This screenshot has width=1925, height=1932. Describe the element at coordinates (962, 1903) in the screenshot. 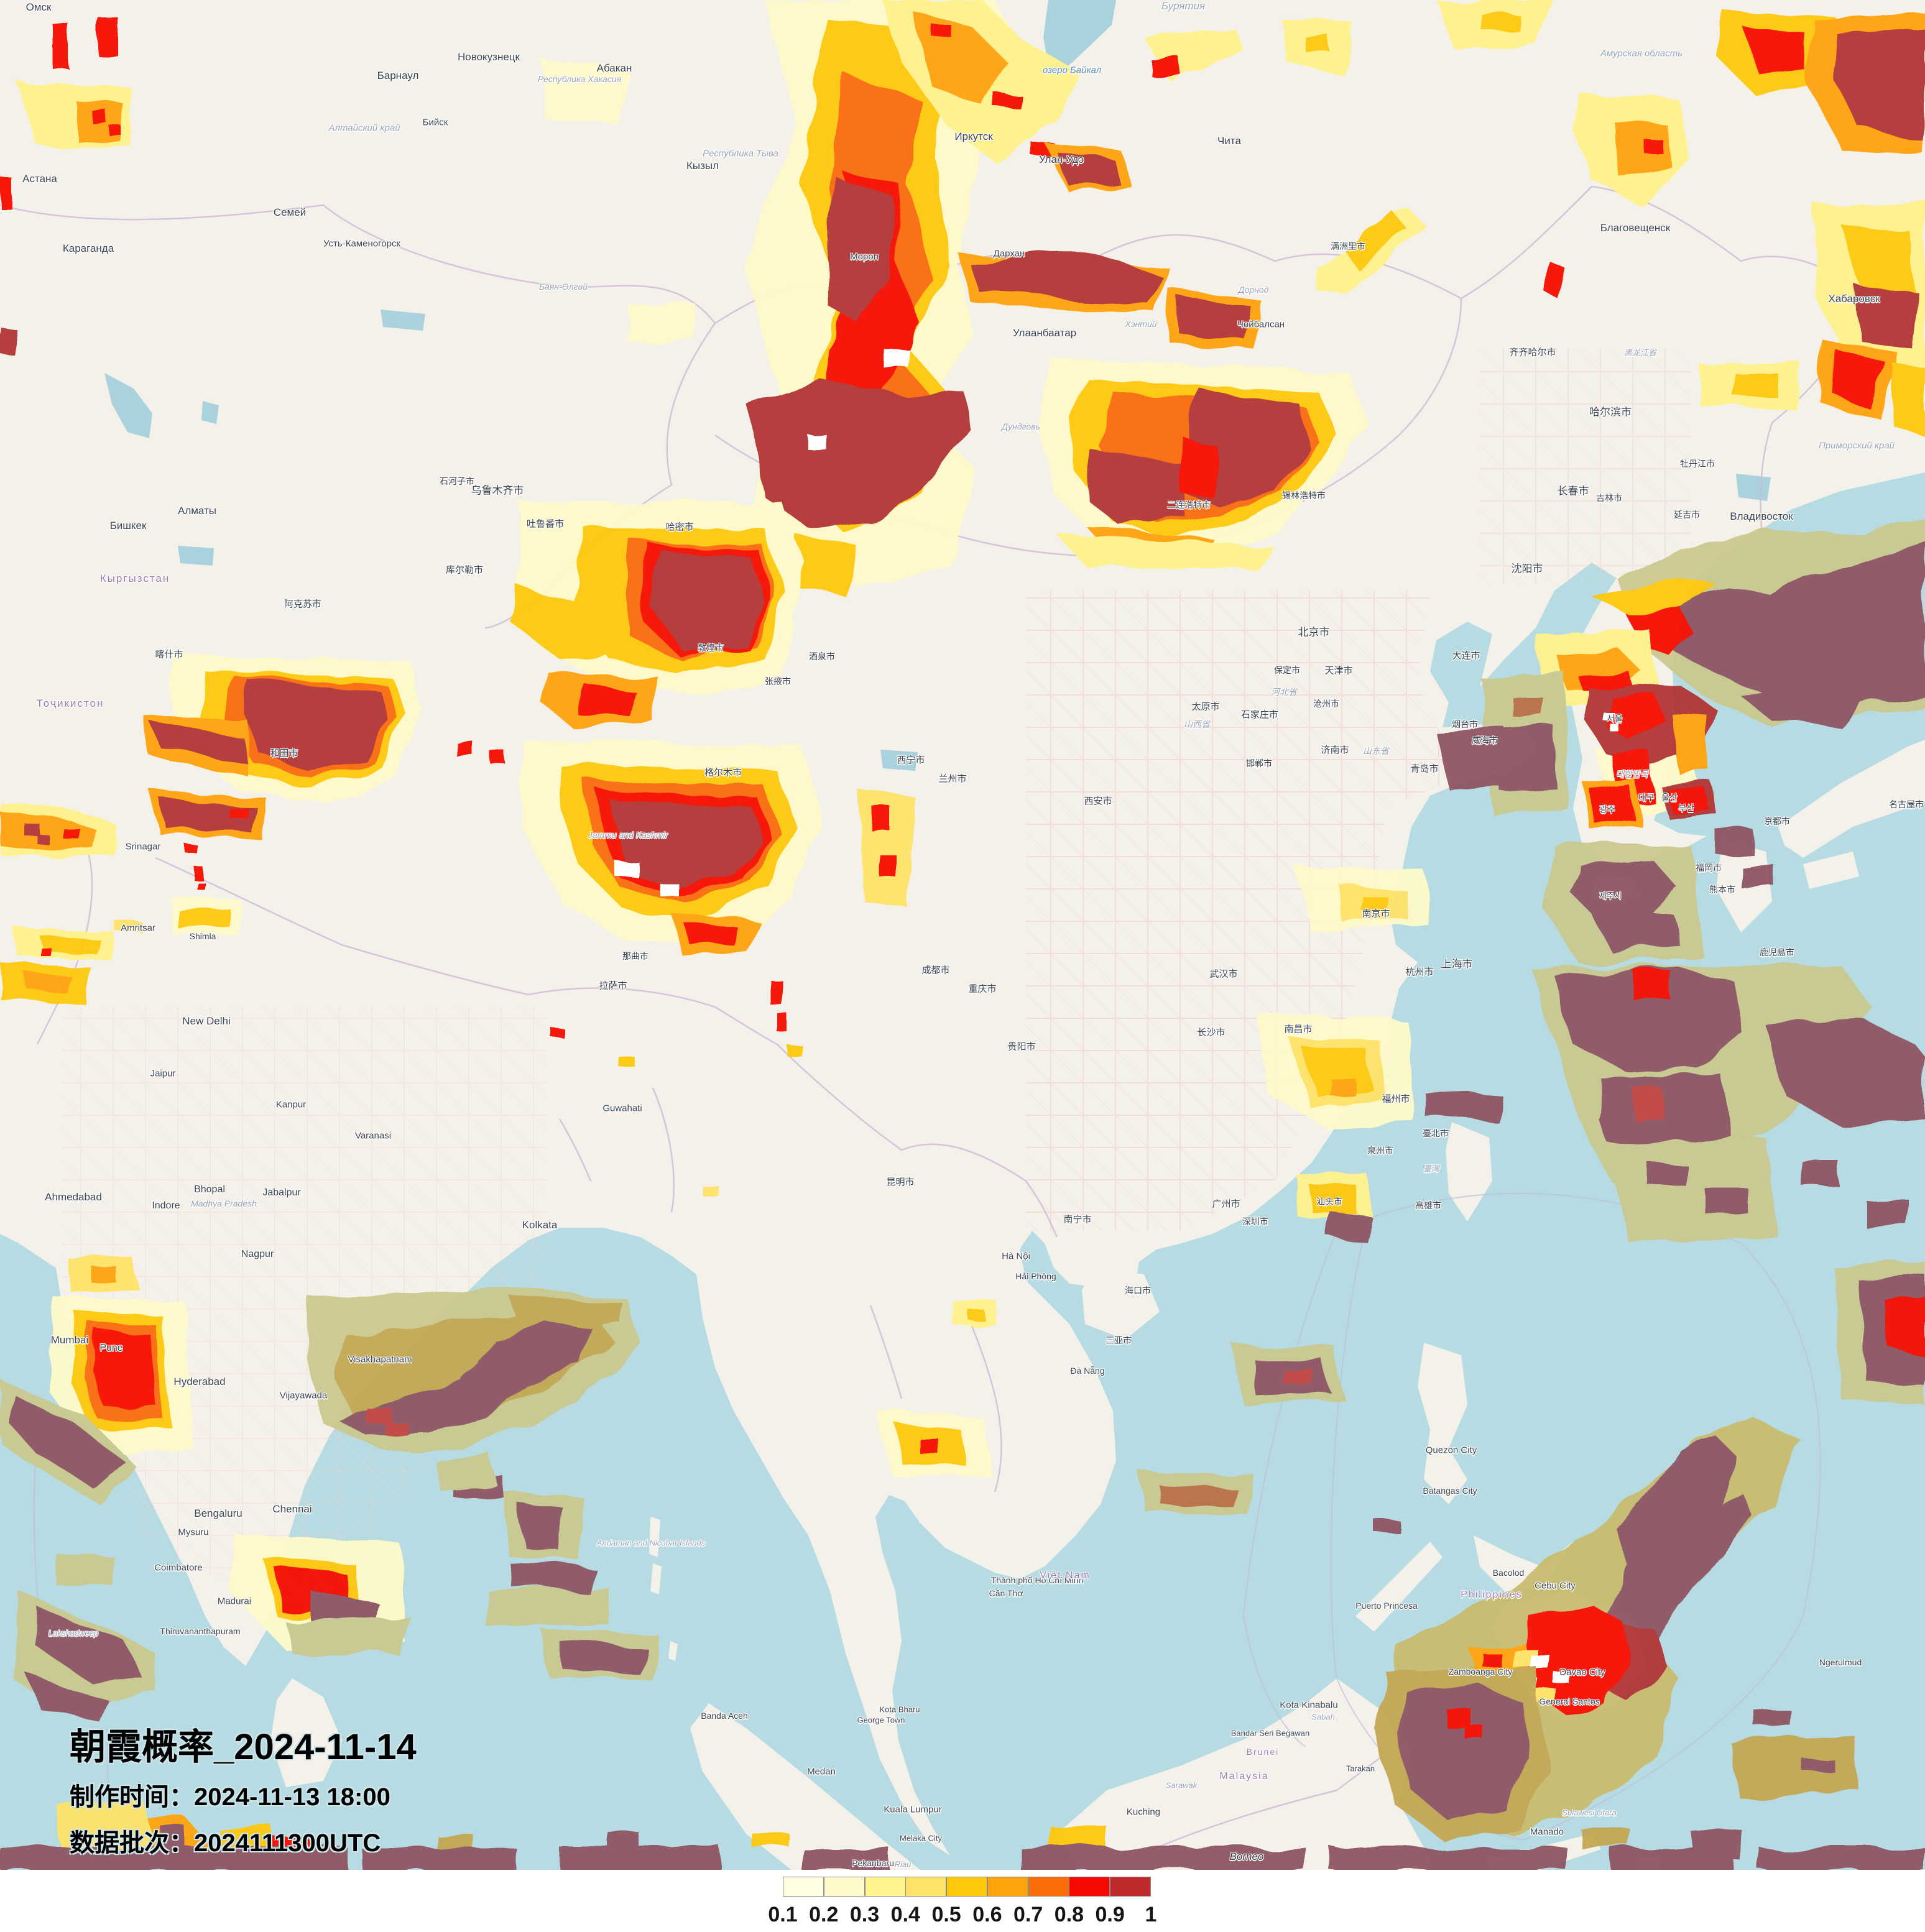

I see `probability-legend: 0.1 0.2 0.3 0.4 0.5 0.6 0.7 0.8 0.9 1` at that location.